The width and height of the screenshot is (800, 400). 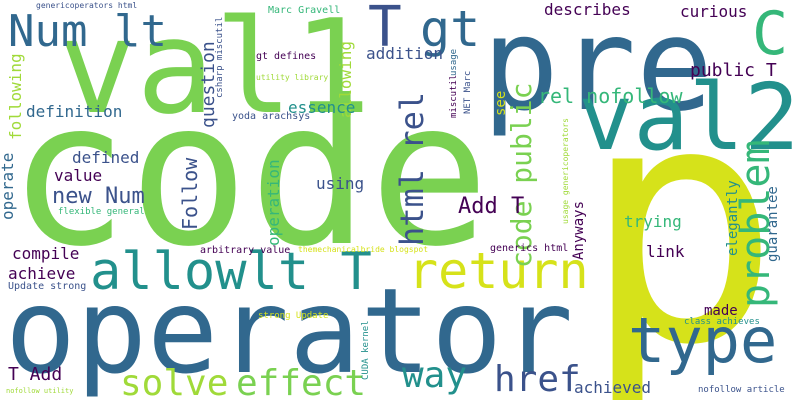 What do you see at coordinates (537, 380) in the screenshot?
I see `word-href: href` at bounding box center [537, 380].